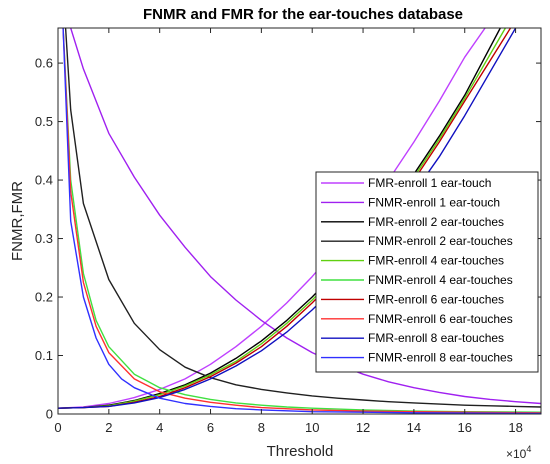  I want to click on x-tick-label: 6, so click(210, 427).